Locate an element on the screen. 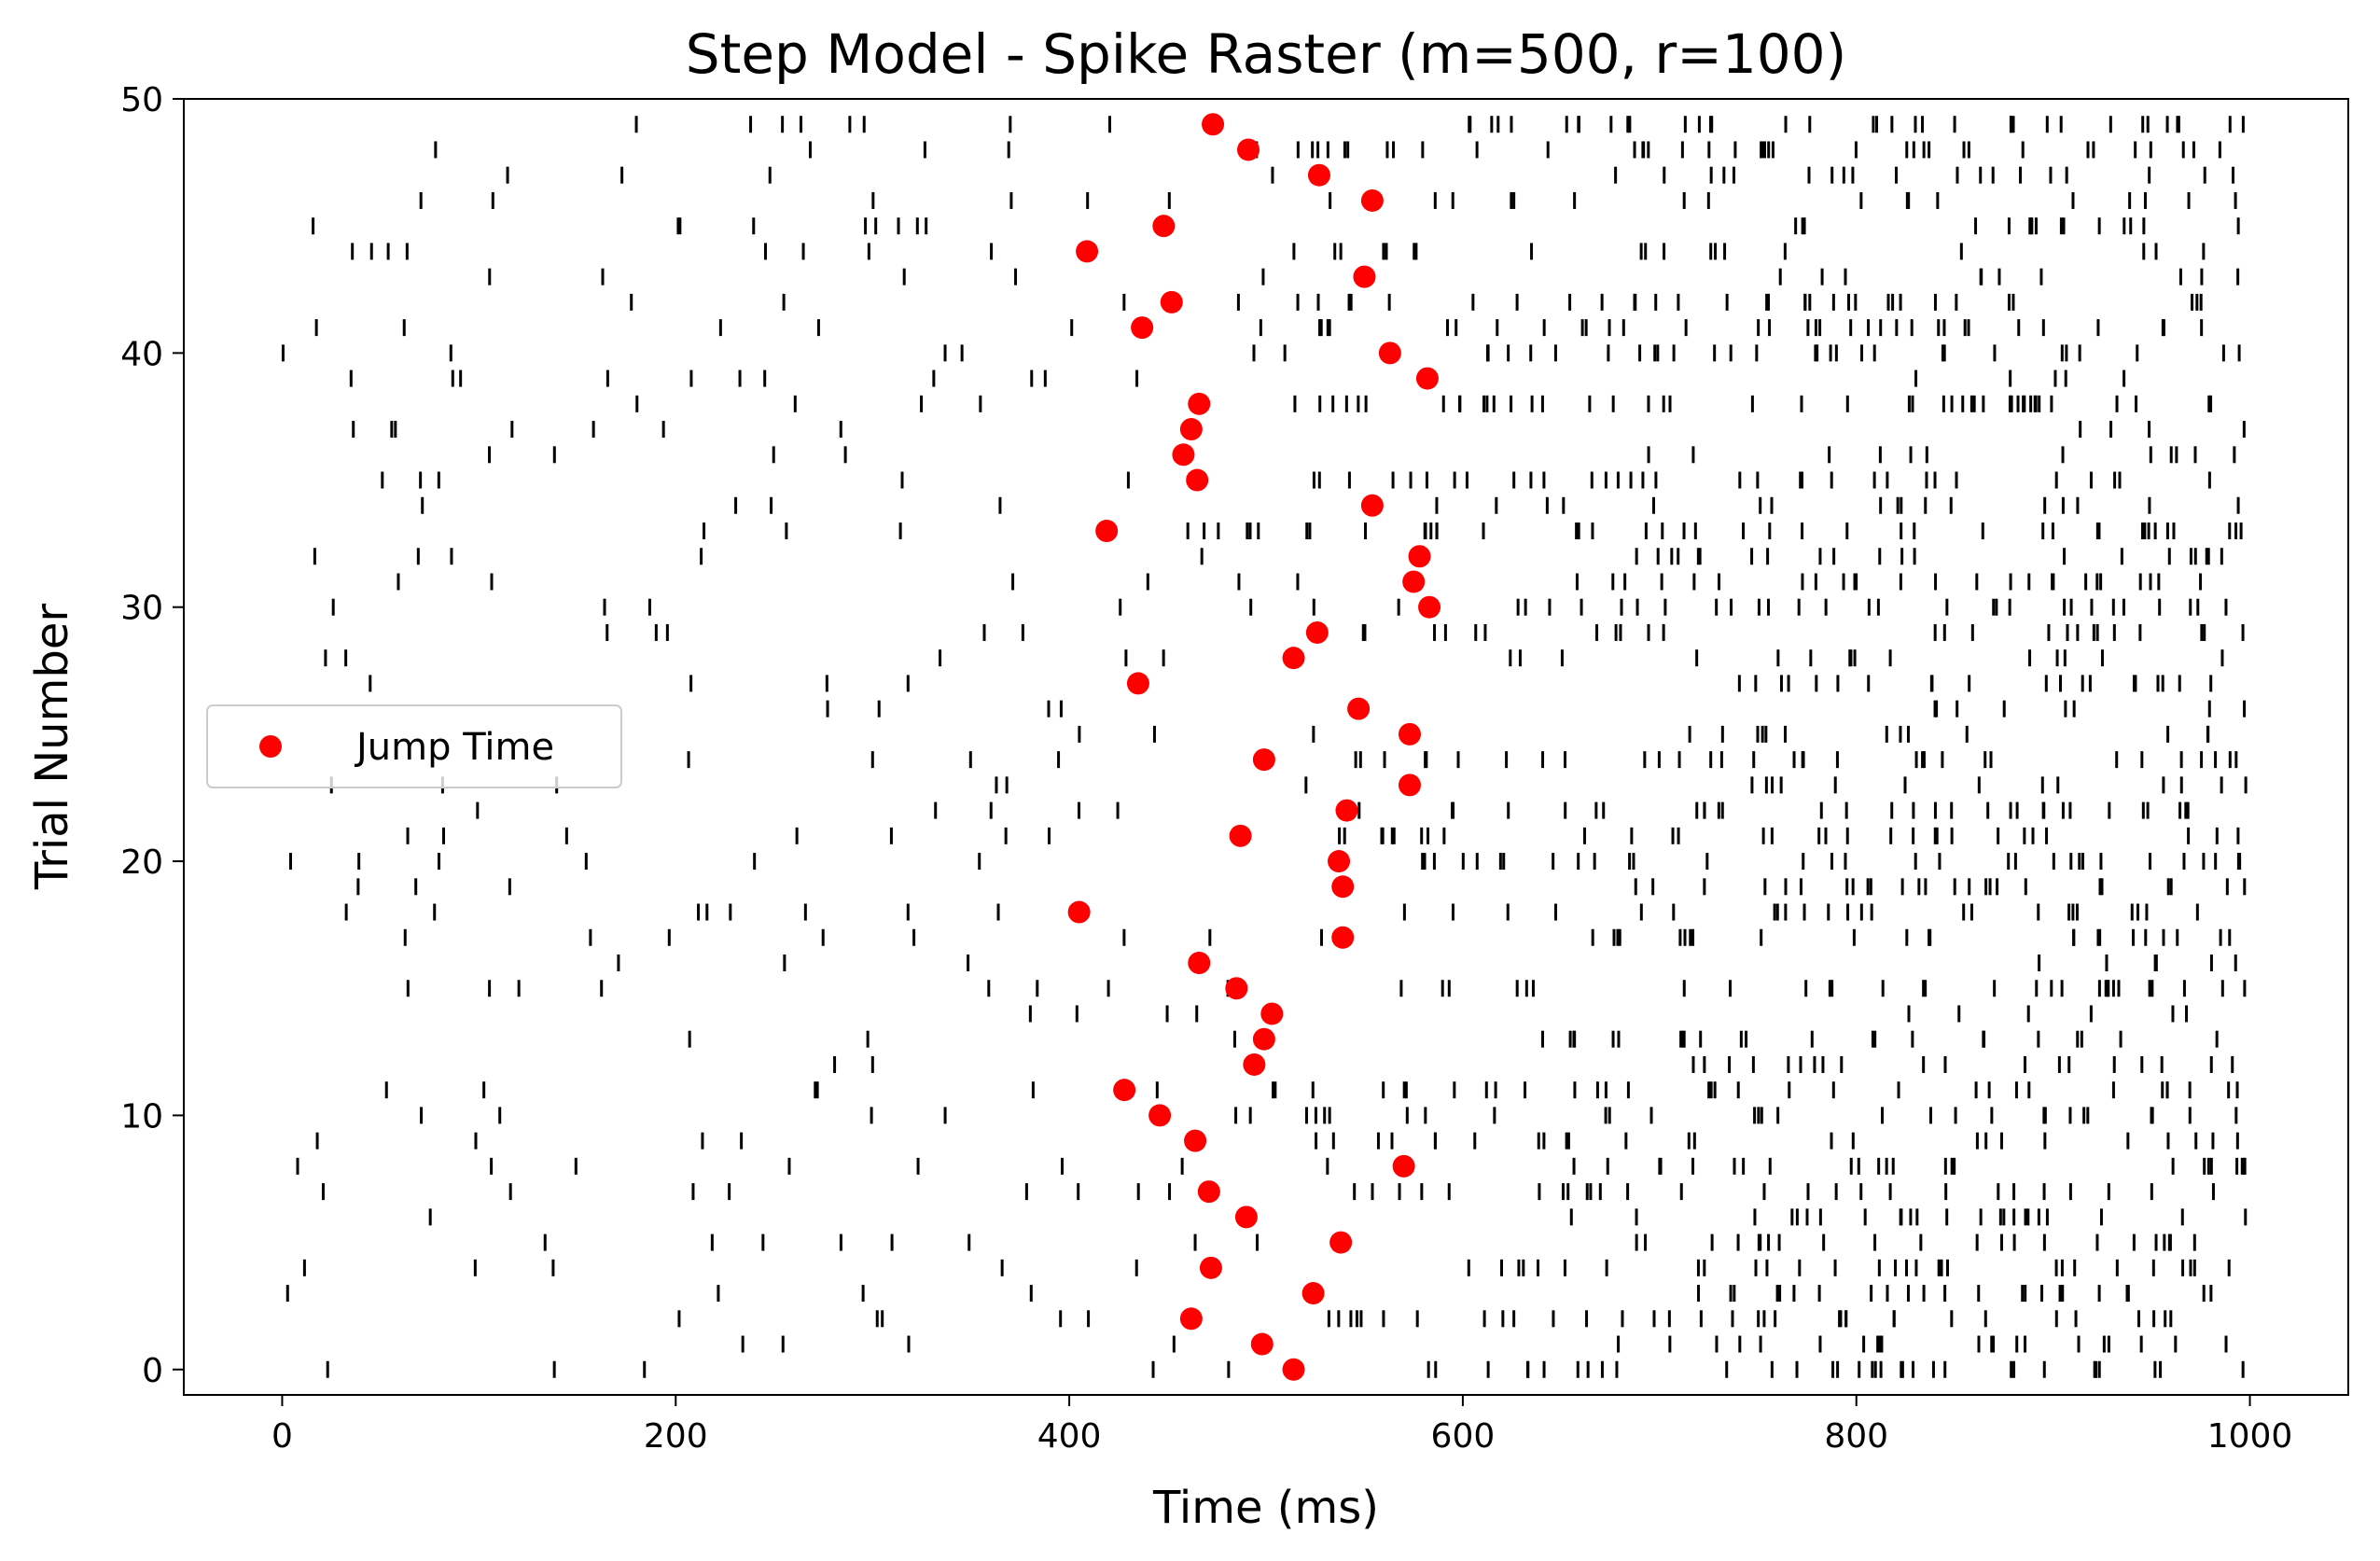  x-tick-label: 200 is located at coordinates (676, 1436).